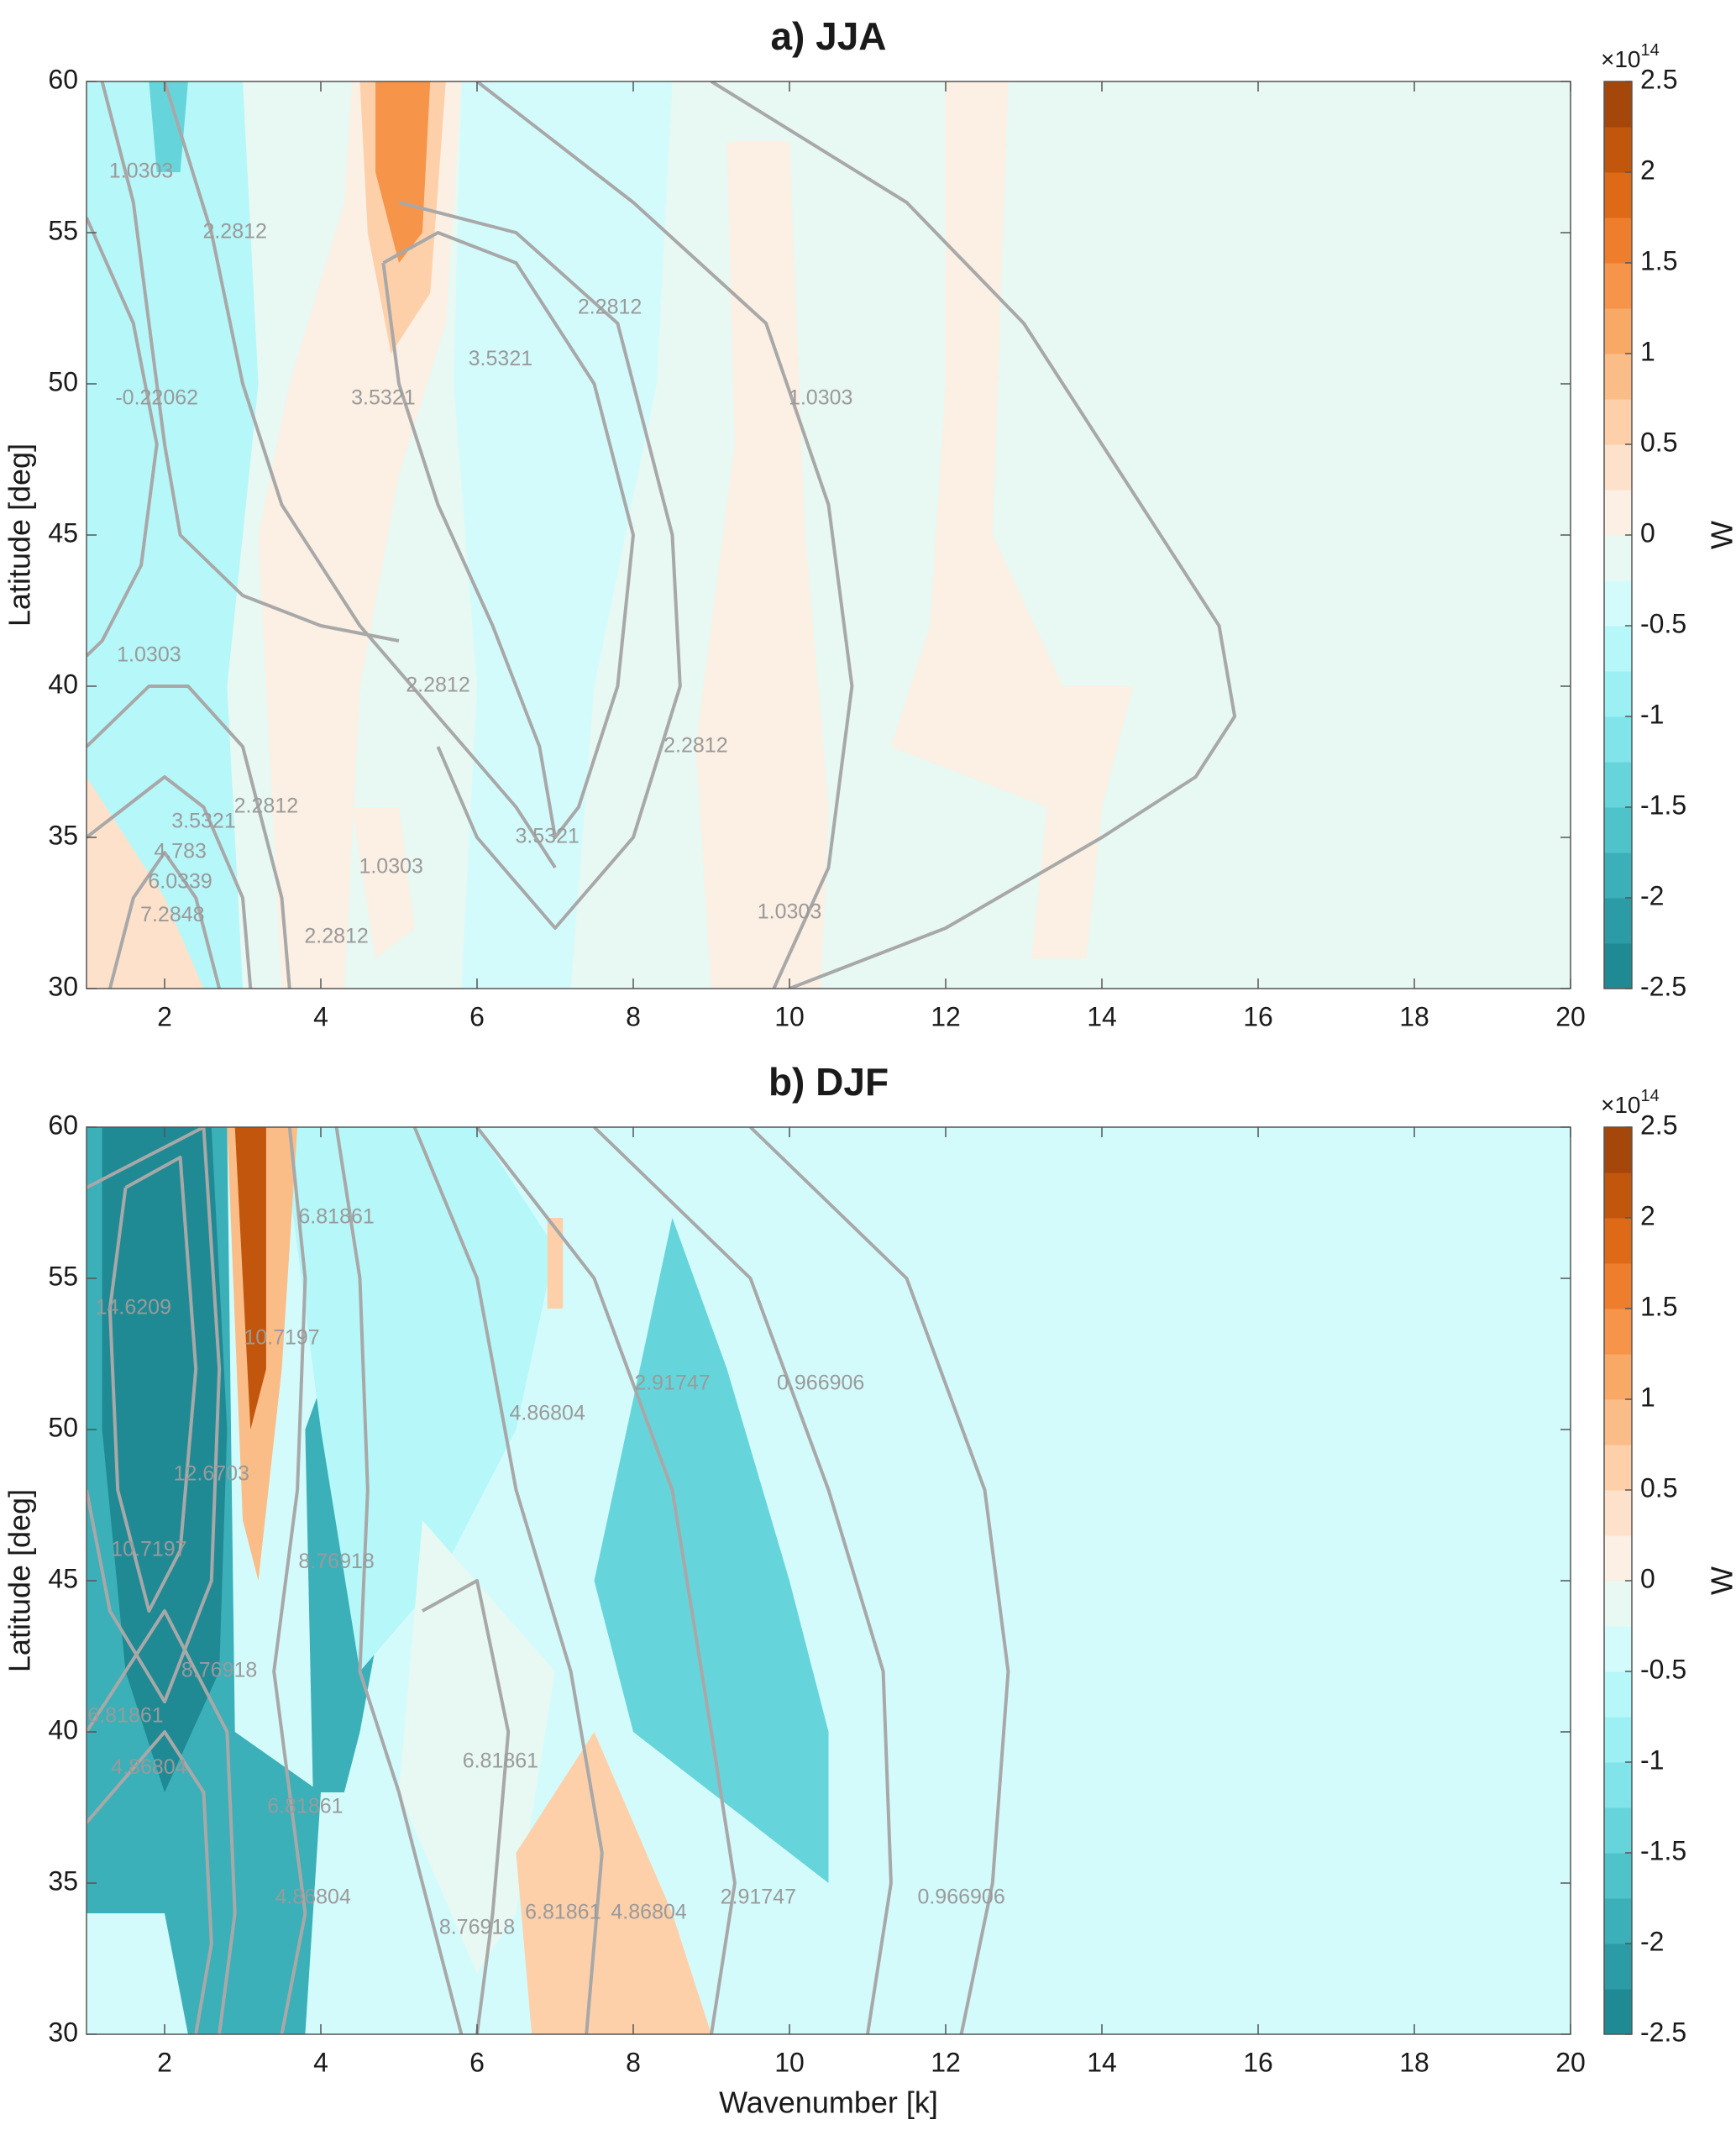 This screenshot has width=1736, height=2130. Describe the element at coordinates (281, 1338) in the screenshot. I see `contour-label: 10.7197` at that location.